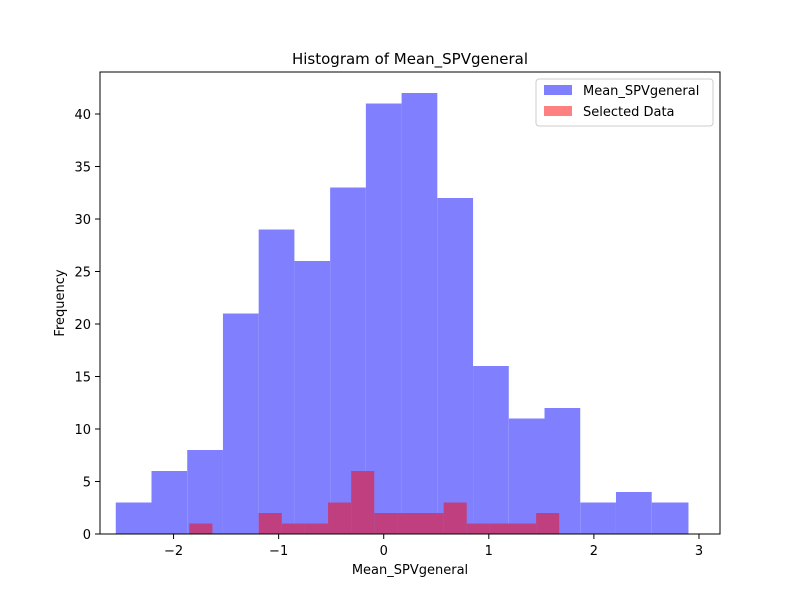 The height and width of the screenshot is (600, 800). What do you see at coordinates (594, 551) in the screenshot?
I see `x-tick-label-4: 2` at bounding box center [594, 551].